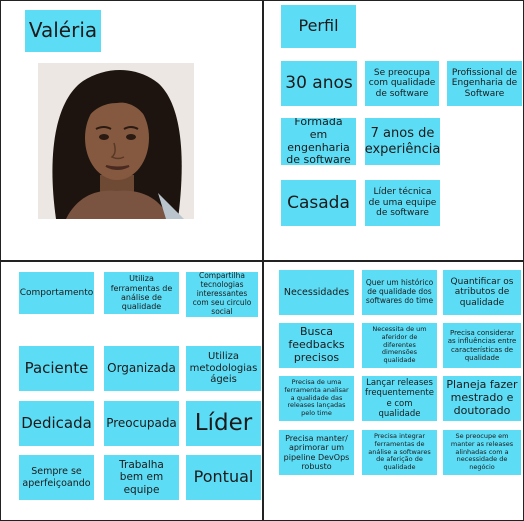 The image size is (524, 521). What do you see at coordinates (316, 292) in the screenshot?
I see `necessidades-title-note: Necessidades` at bounding box center [316, 292].